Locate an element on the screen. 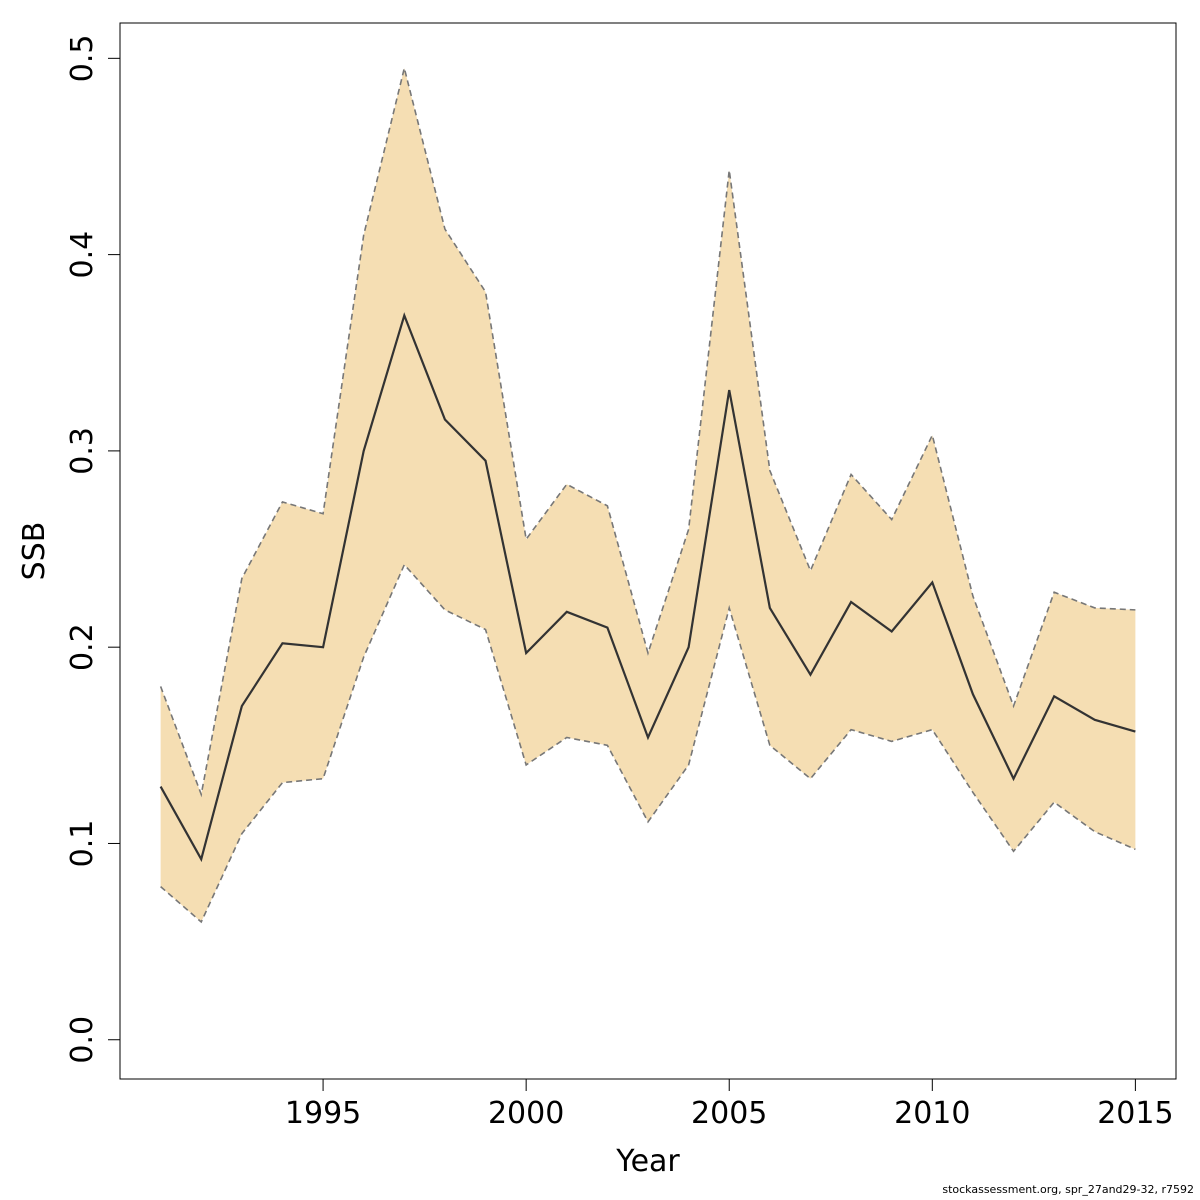  x-tick-label: 1995 is located at coordinates (323, 1113).